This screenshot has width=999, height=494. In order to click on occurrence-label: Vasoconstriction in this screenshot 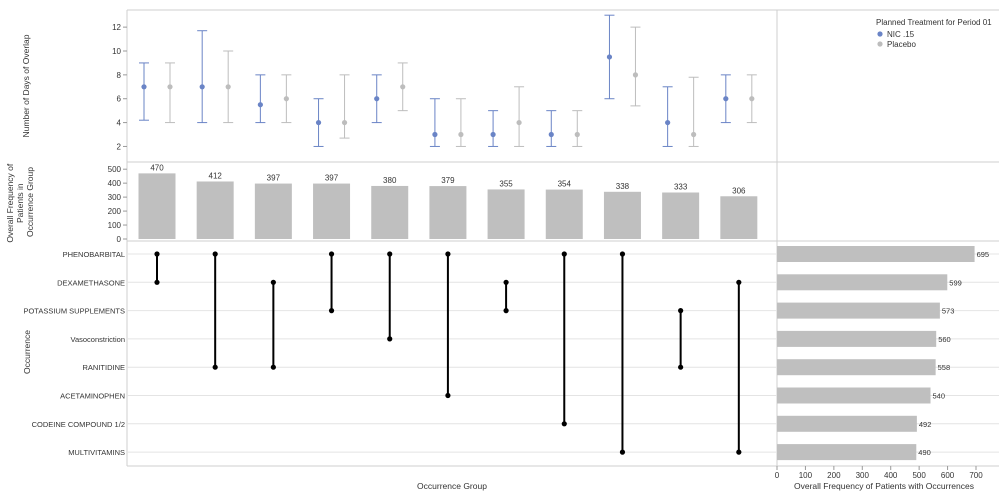, I will do `click(98, 339)`.